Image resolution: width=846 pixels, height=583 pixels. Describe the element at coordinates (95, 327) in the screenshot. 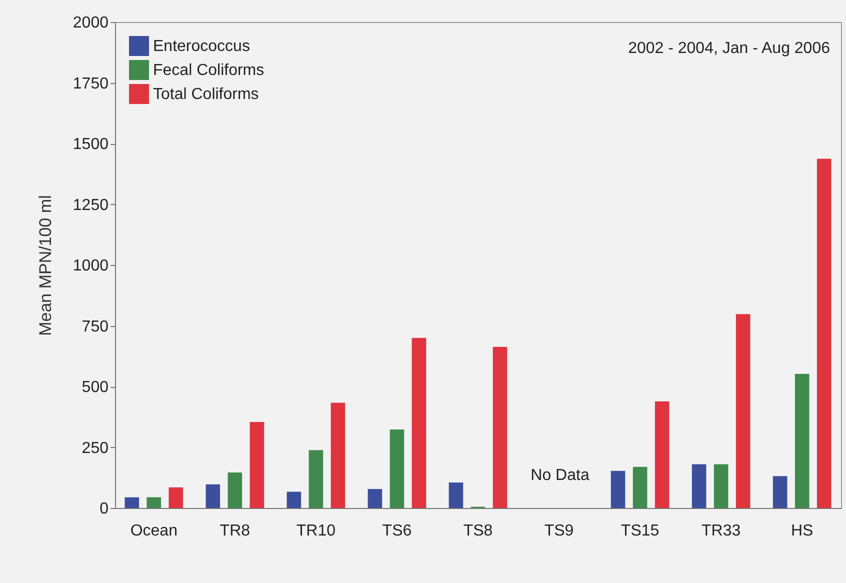

I see `y-tick-label: 750` at that location.